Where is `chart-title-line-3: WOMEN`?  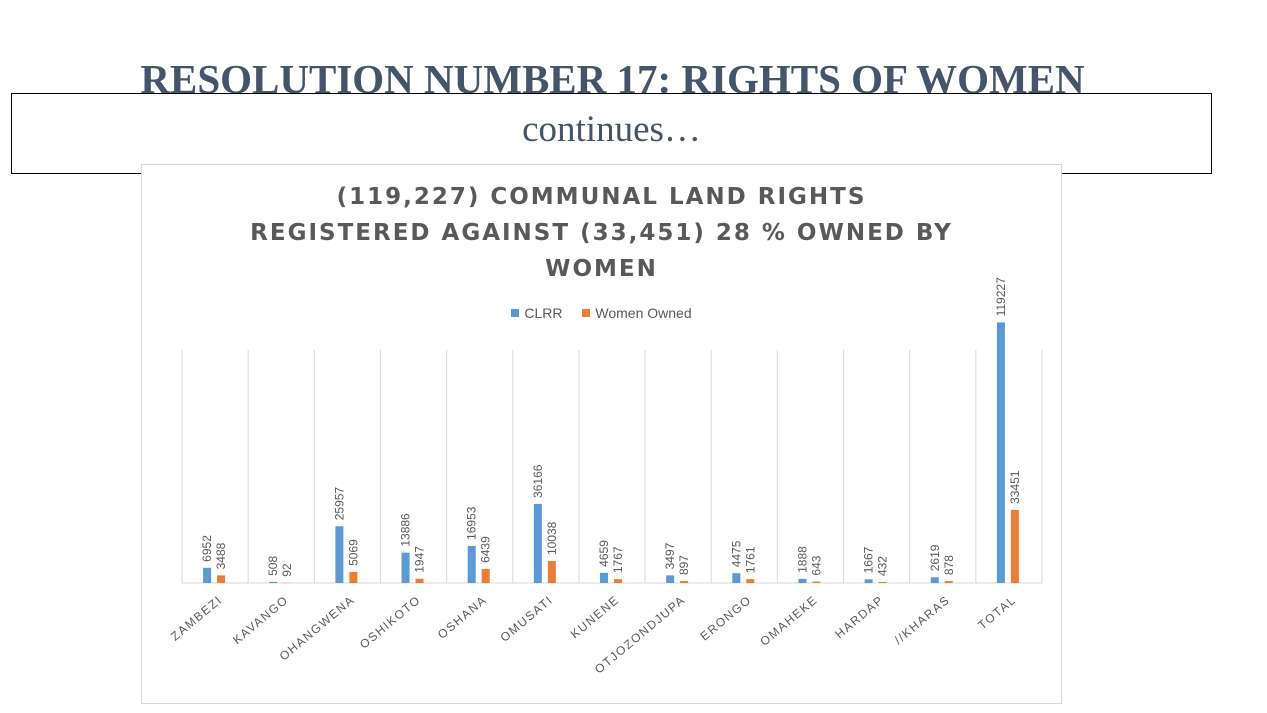
chart-title-line-3: WOMEN is located at coordinates (601, 269).